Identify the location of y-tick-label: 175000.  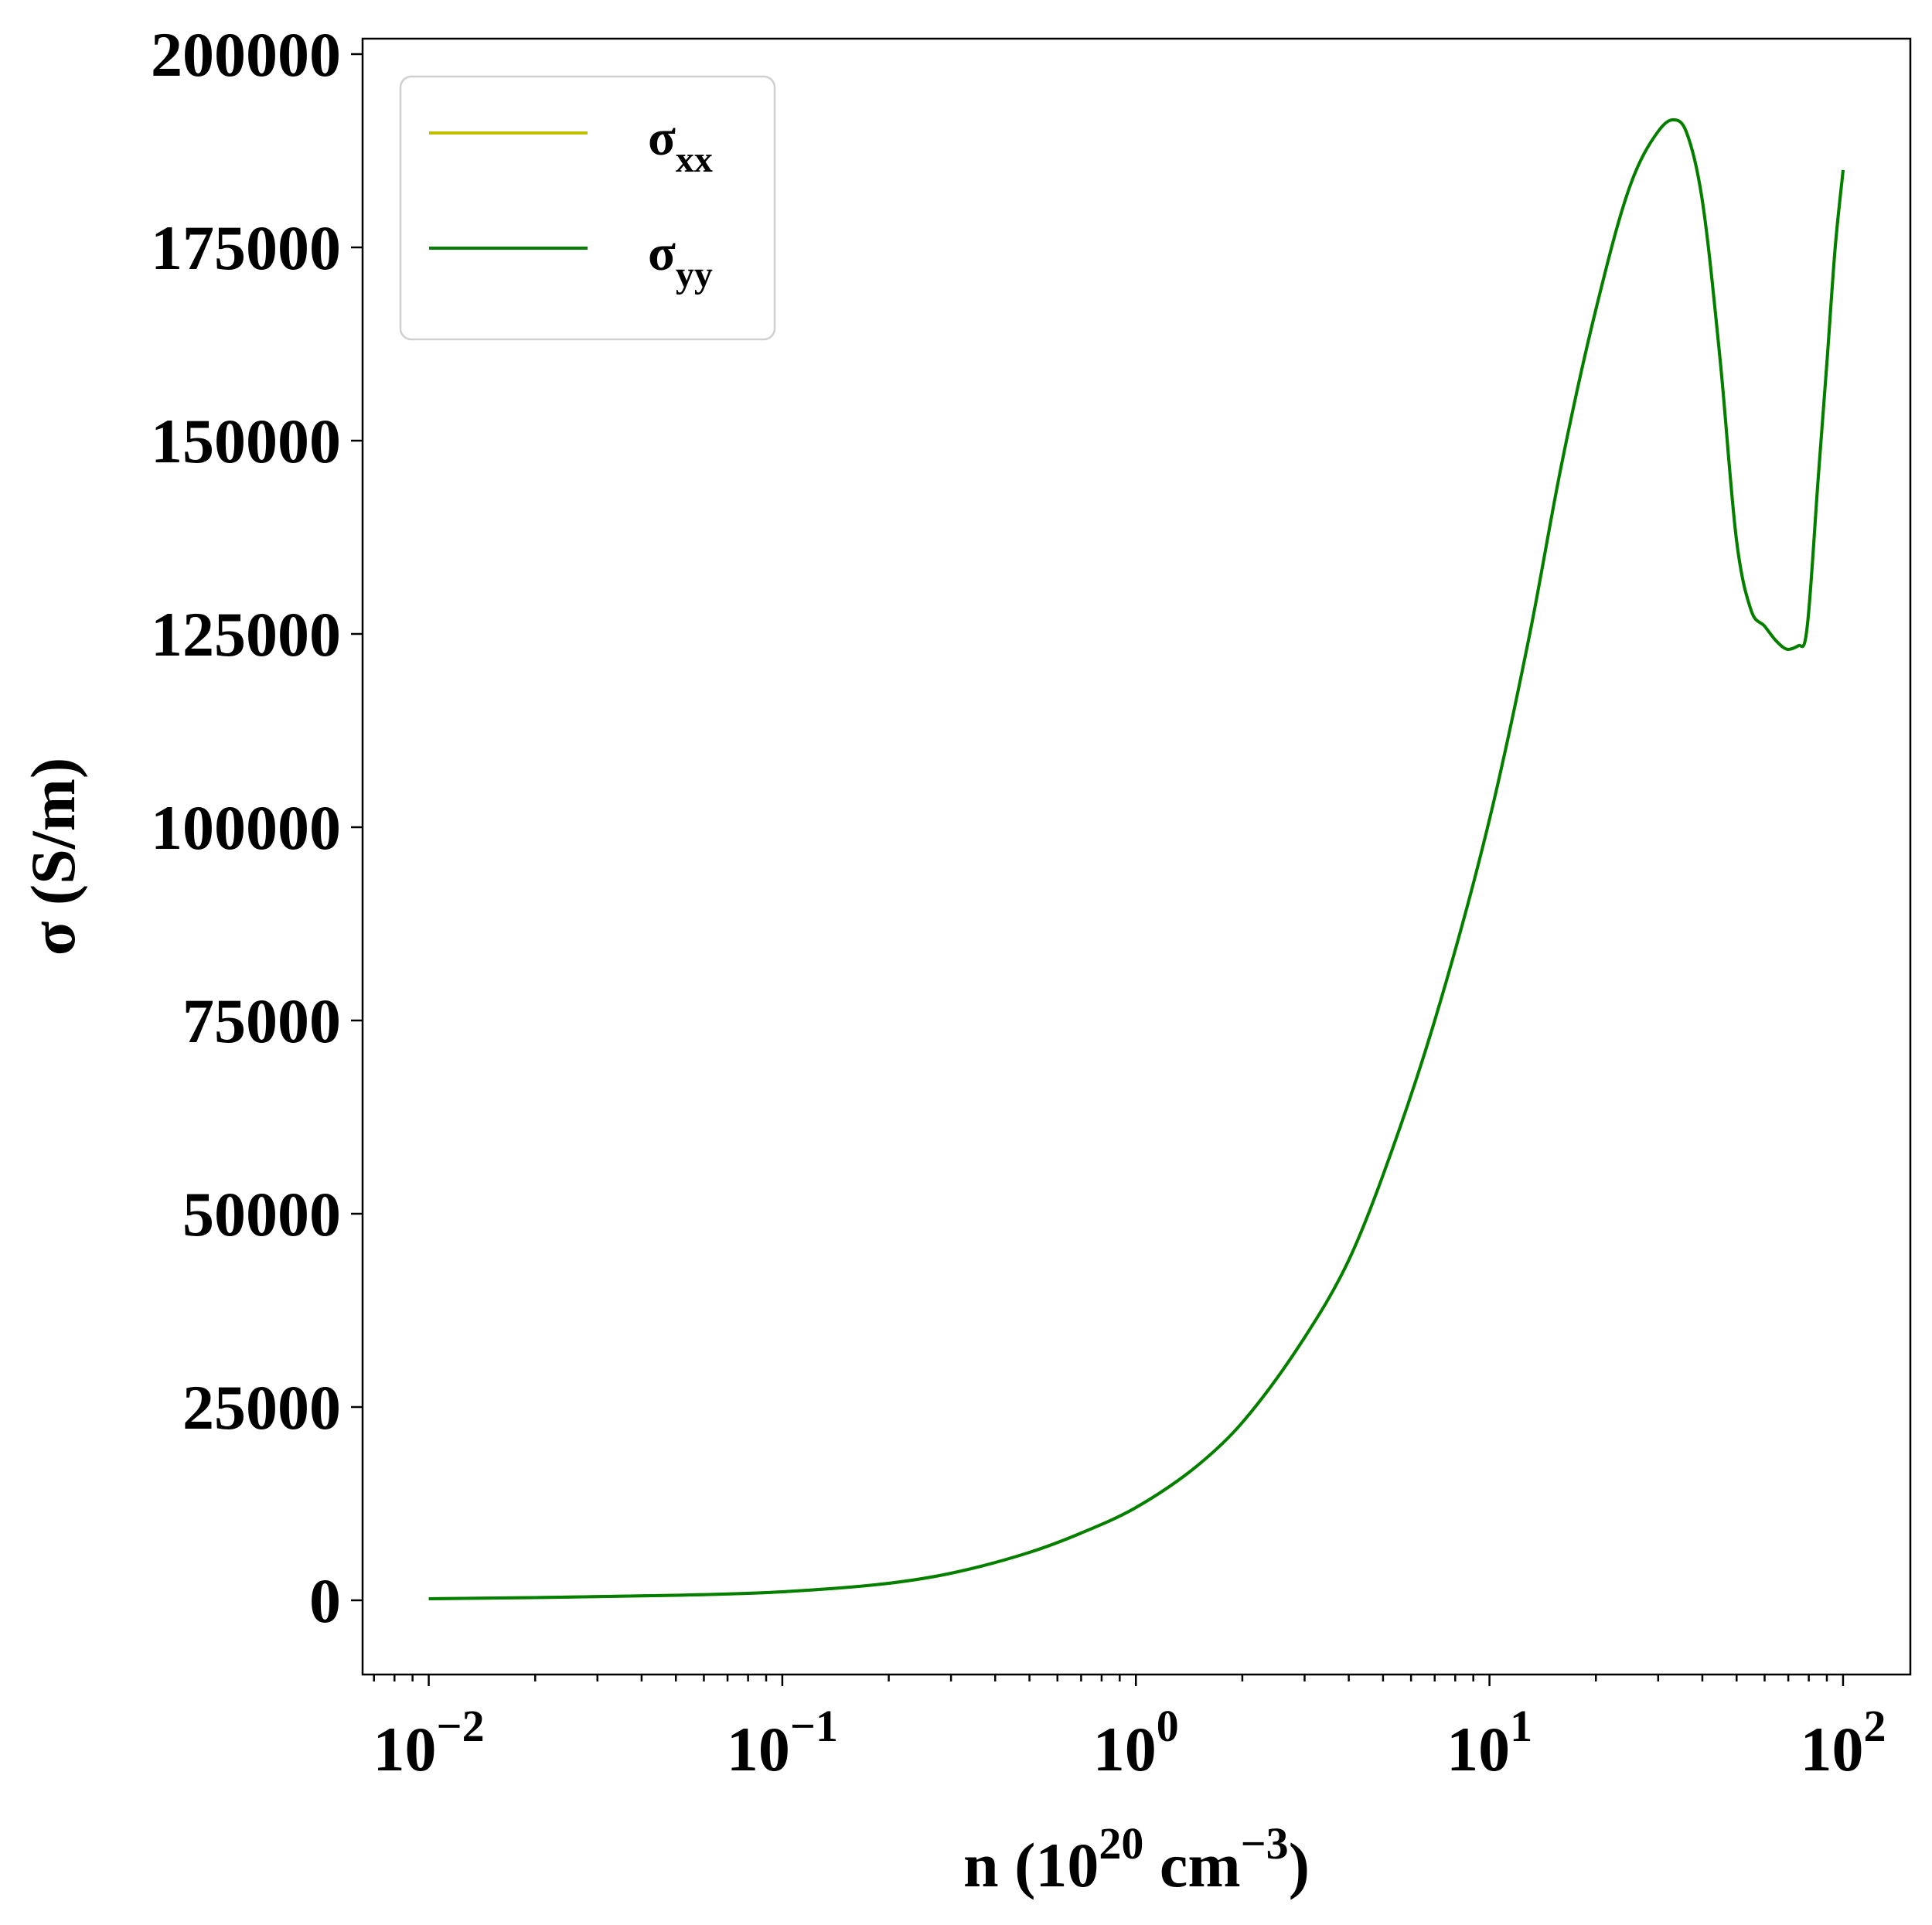
(246, 248).